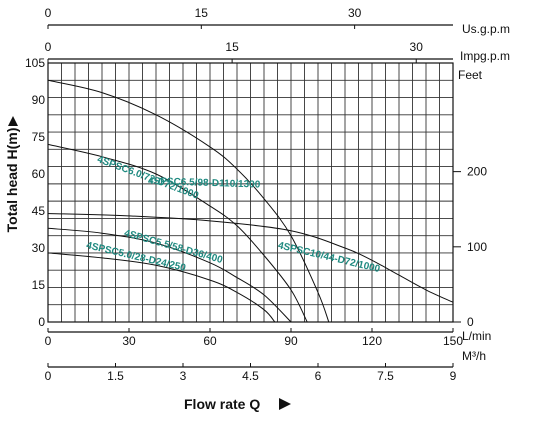  What do you see at coordinates (474, 356) in the screenshot?
I see `m3h-unit-label: M³/h` at bounding box center [474, 356].